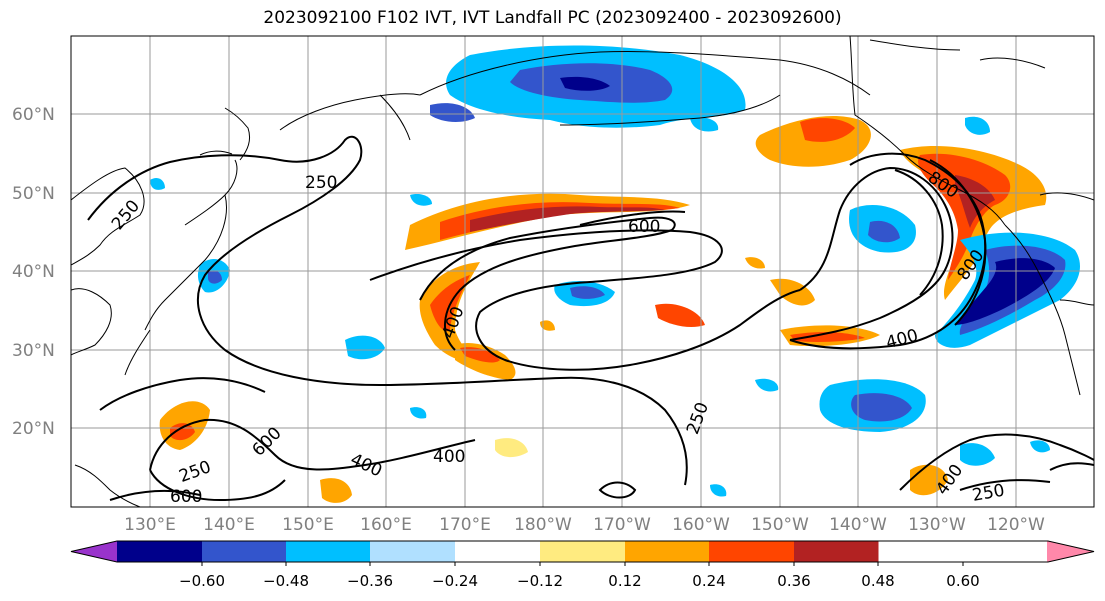 Image resolution: width=1105 pixels, height=601 pixels. What do you see at coordinates (33, 351) in the screenshot?
I see `lat-label-30n: 30°N` at bounding box center [33, 351].